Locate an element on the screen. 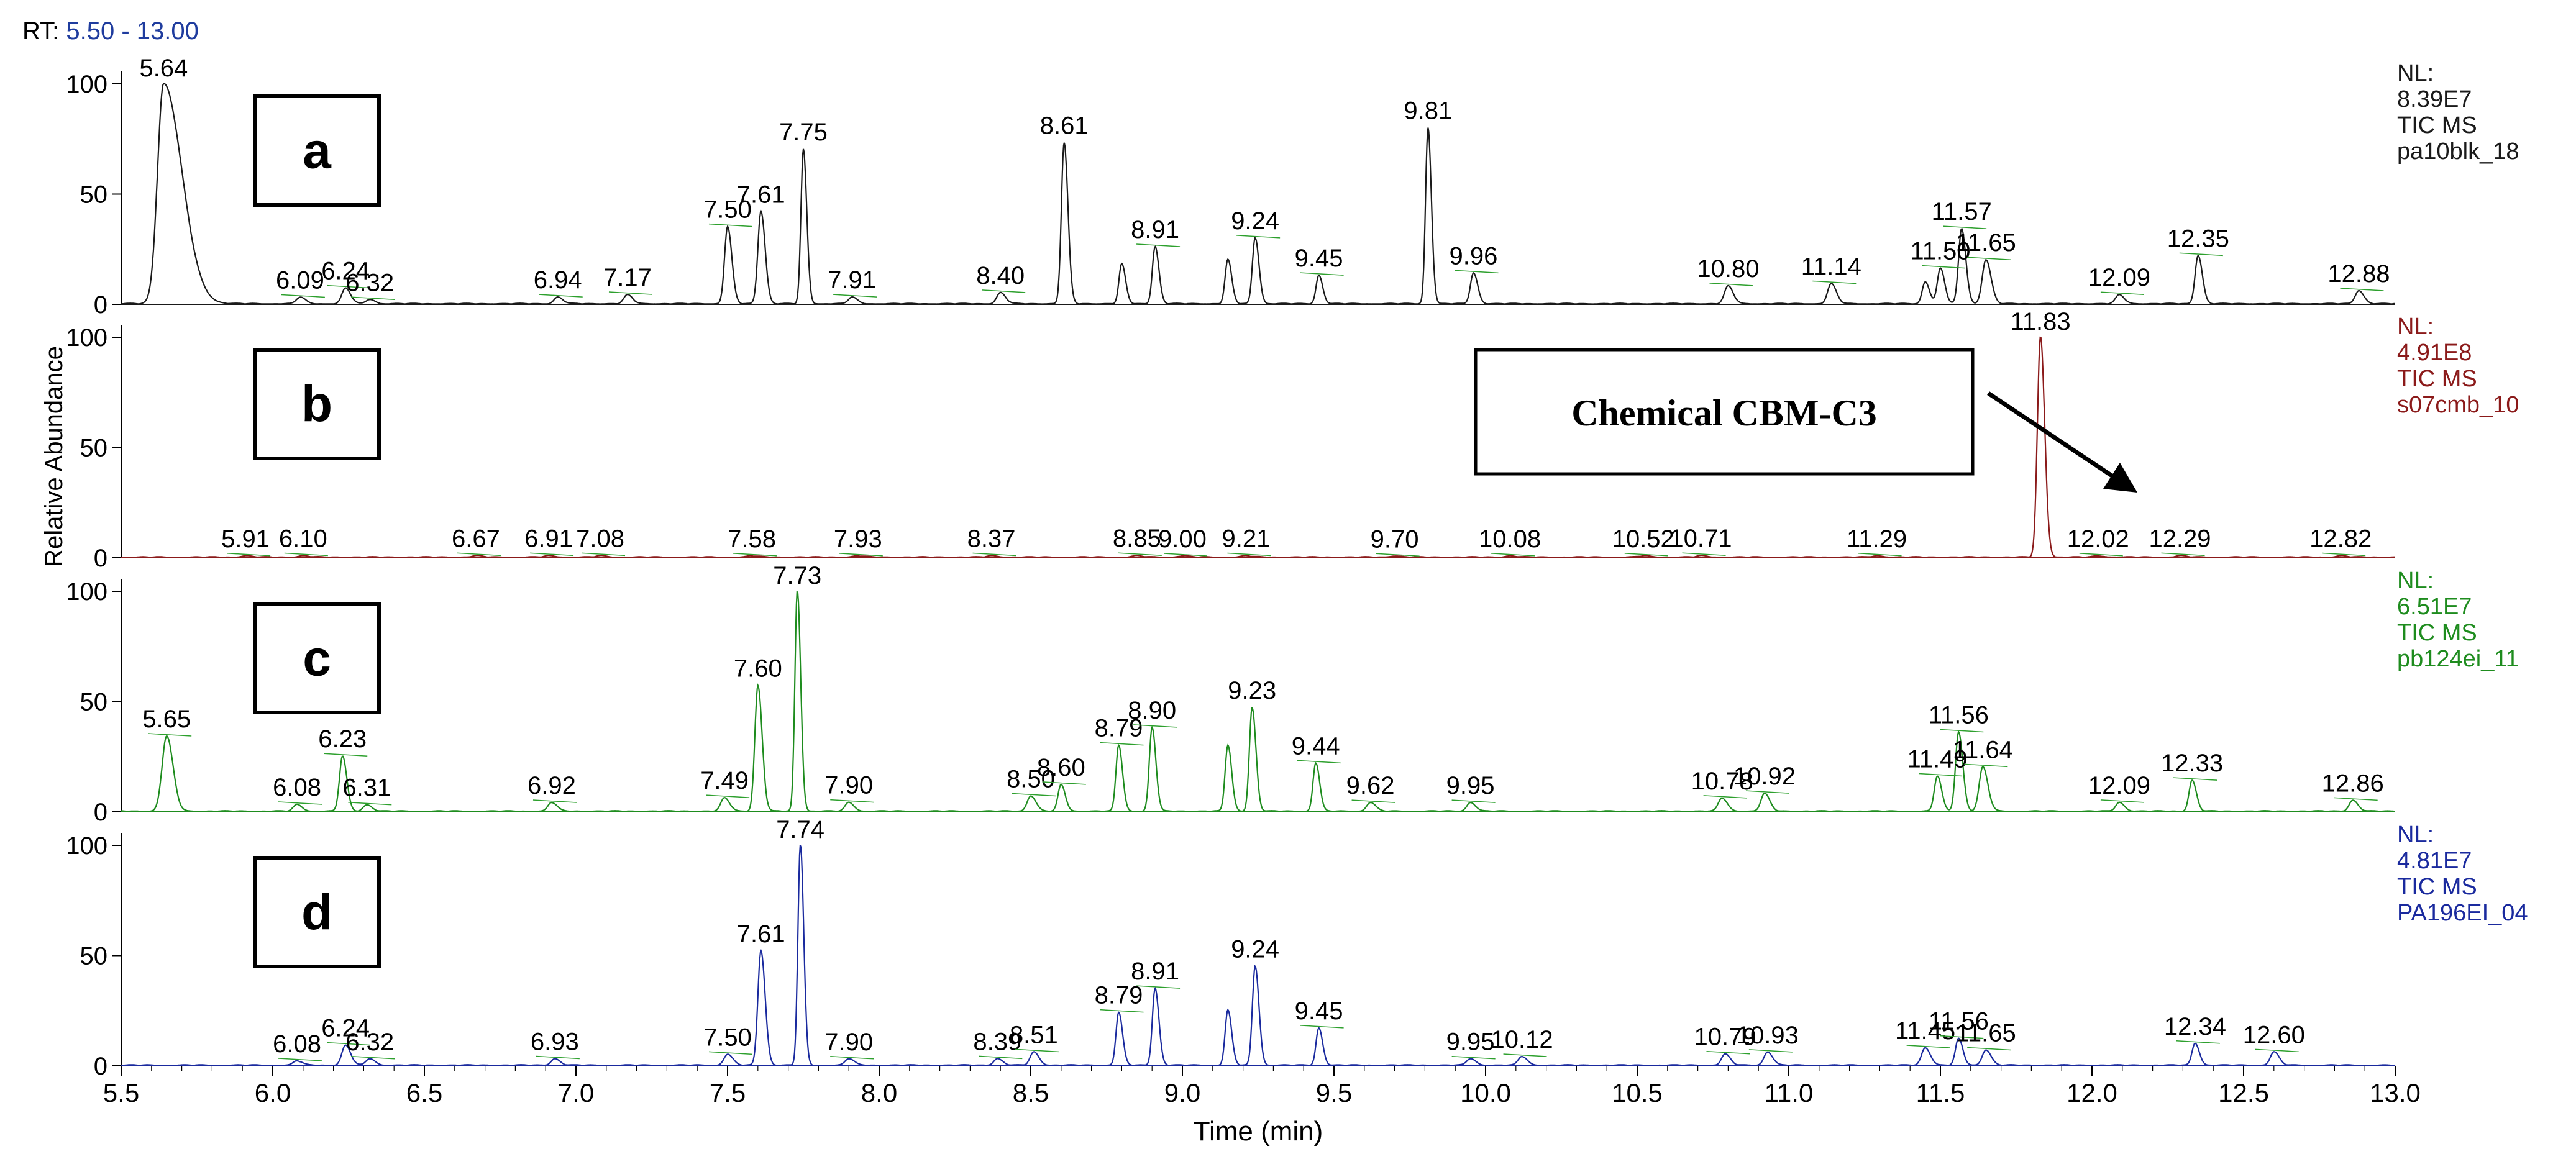  peak-label-b: 10.08 is located at coordinates (1510, 539).